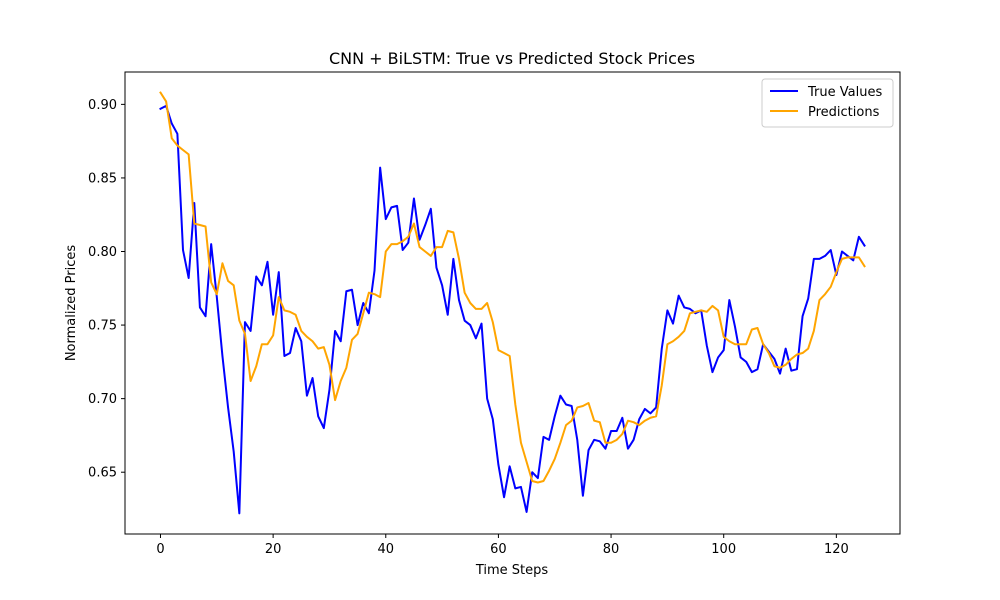  What do you see at coordinates (273, 549) in the screenshot?
I see `x-tick-label: 20` at bounding box center [273, 549].